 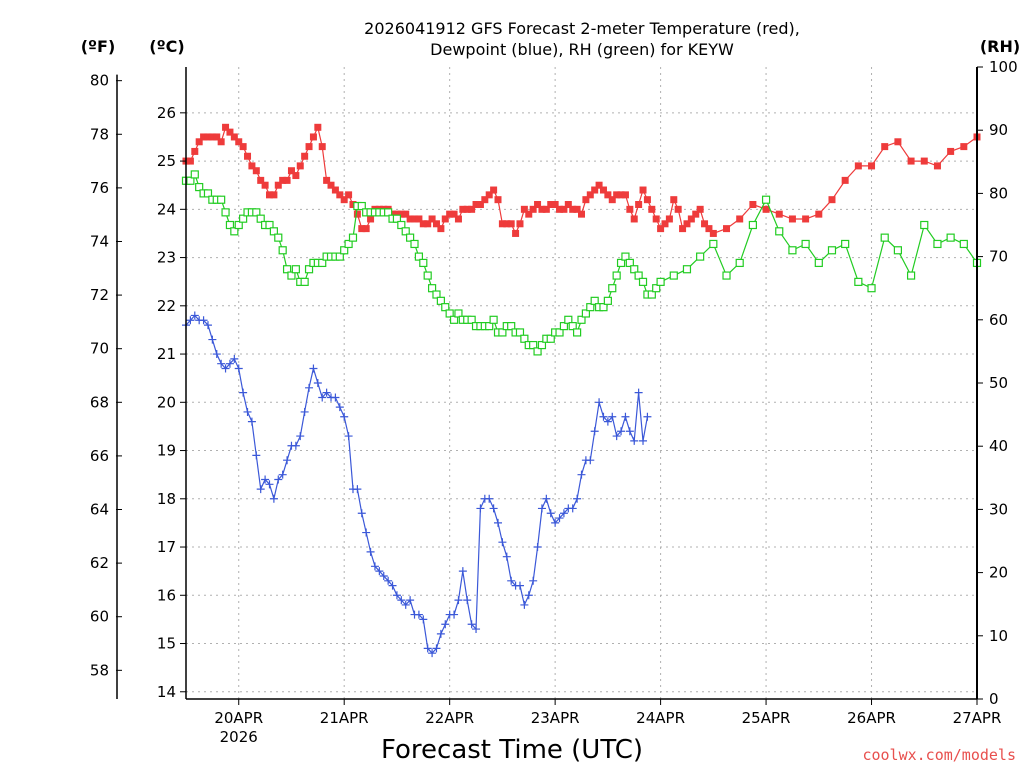 What do you see at coordinates (998, 320) in the screenshot?
I see `rh-tick-label: 60` at bounding box center [998, 320].